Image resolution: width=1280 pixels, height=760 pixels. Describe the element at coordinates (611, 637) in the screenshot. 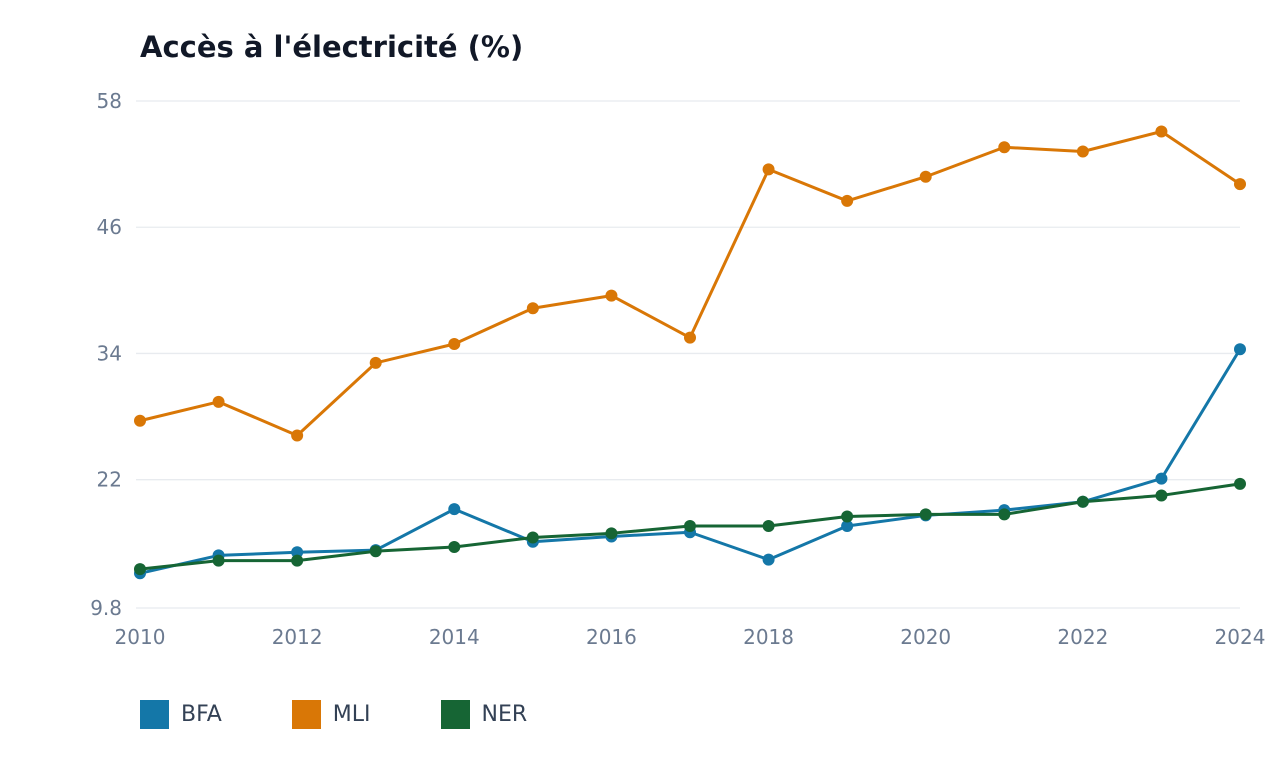

I see `x-tick-label: 2016` at that location.